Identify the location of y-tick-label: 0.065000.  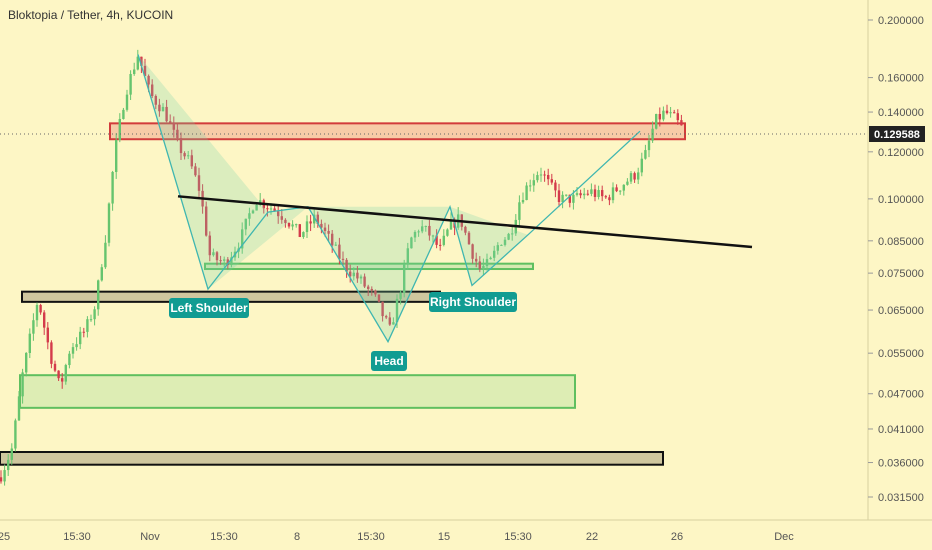
(901, 311).